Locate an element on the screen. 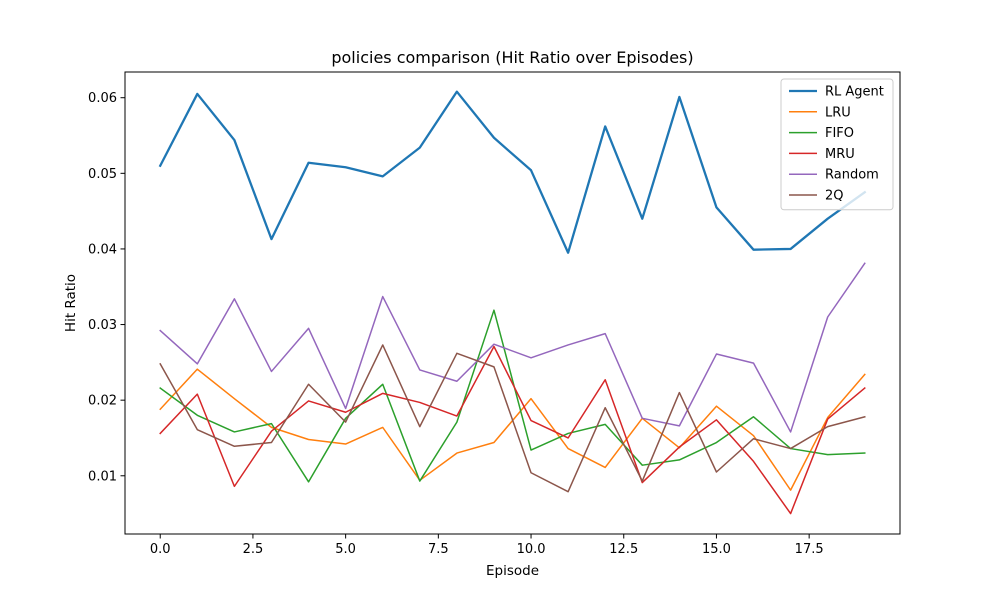 The height and width of the screenshot is (600, 1000). x-tick-label: 10.0 is located at coordinates (531, 549).